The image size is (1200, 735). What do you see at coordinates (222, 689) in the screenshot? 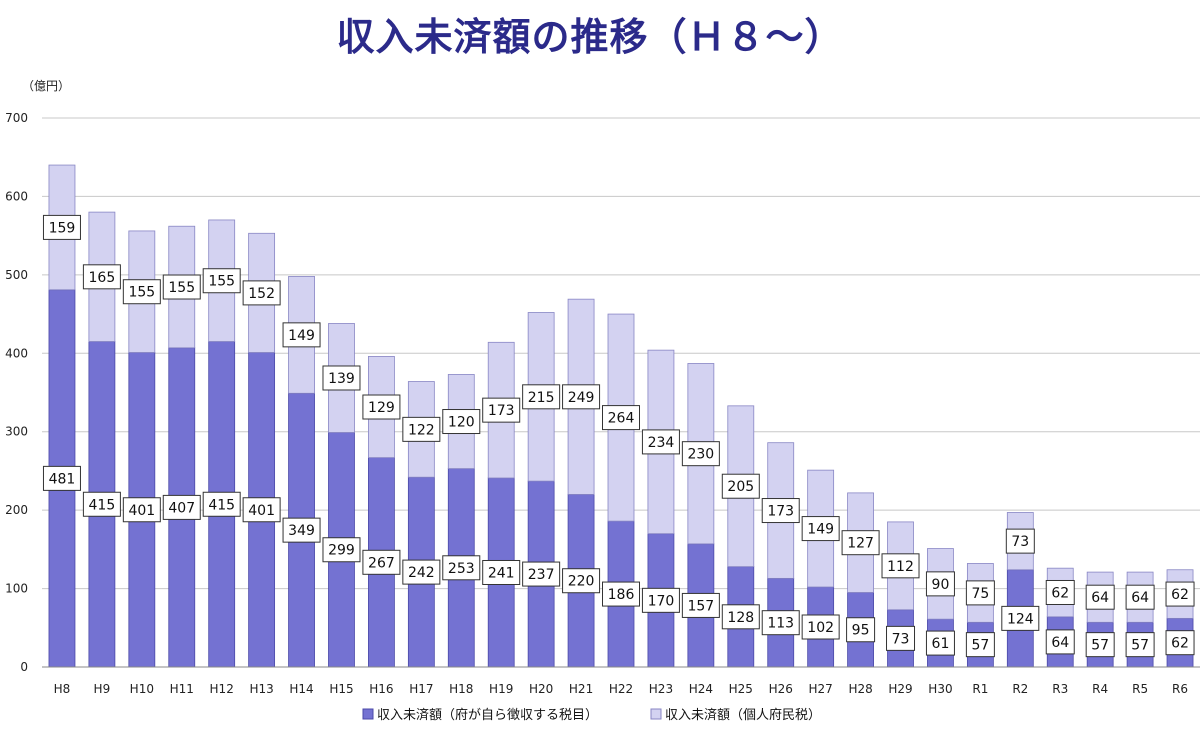
I see `x-tick-label: H12` at bounding box center [222, 689].